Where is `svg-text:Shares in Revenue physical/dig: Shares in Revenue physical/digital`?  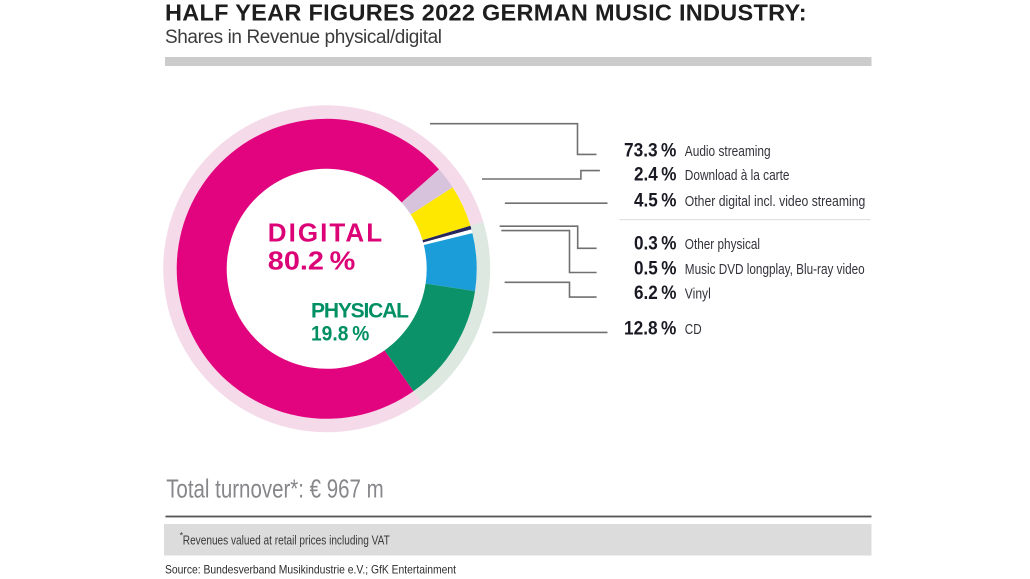 svg-text:Shares in Revenue physical/dig: Shares in Revenue physical/digital is located at coordinates (303, 37).